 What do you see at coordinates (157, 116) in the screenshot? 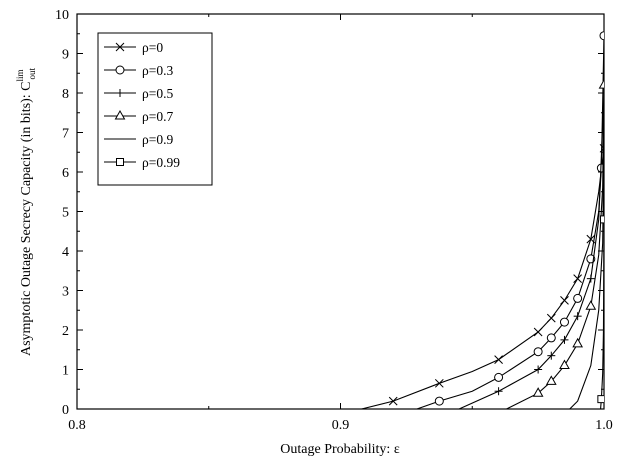
I see `legend-label: ρ=0.7` at bounding box center [157, 116].